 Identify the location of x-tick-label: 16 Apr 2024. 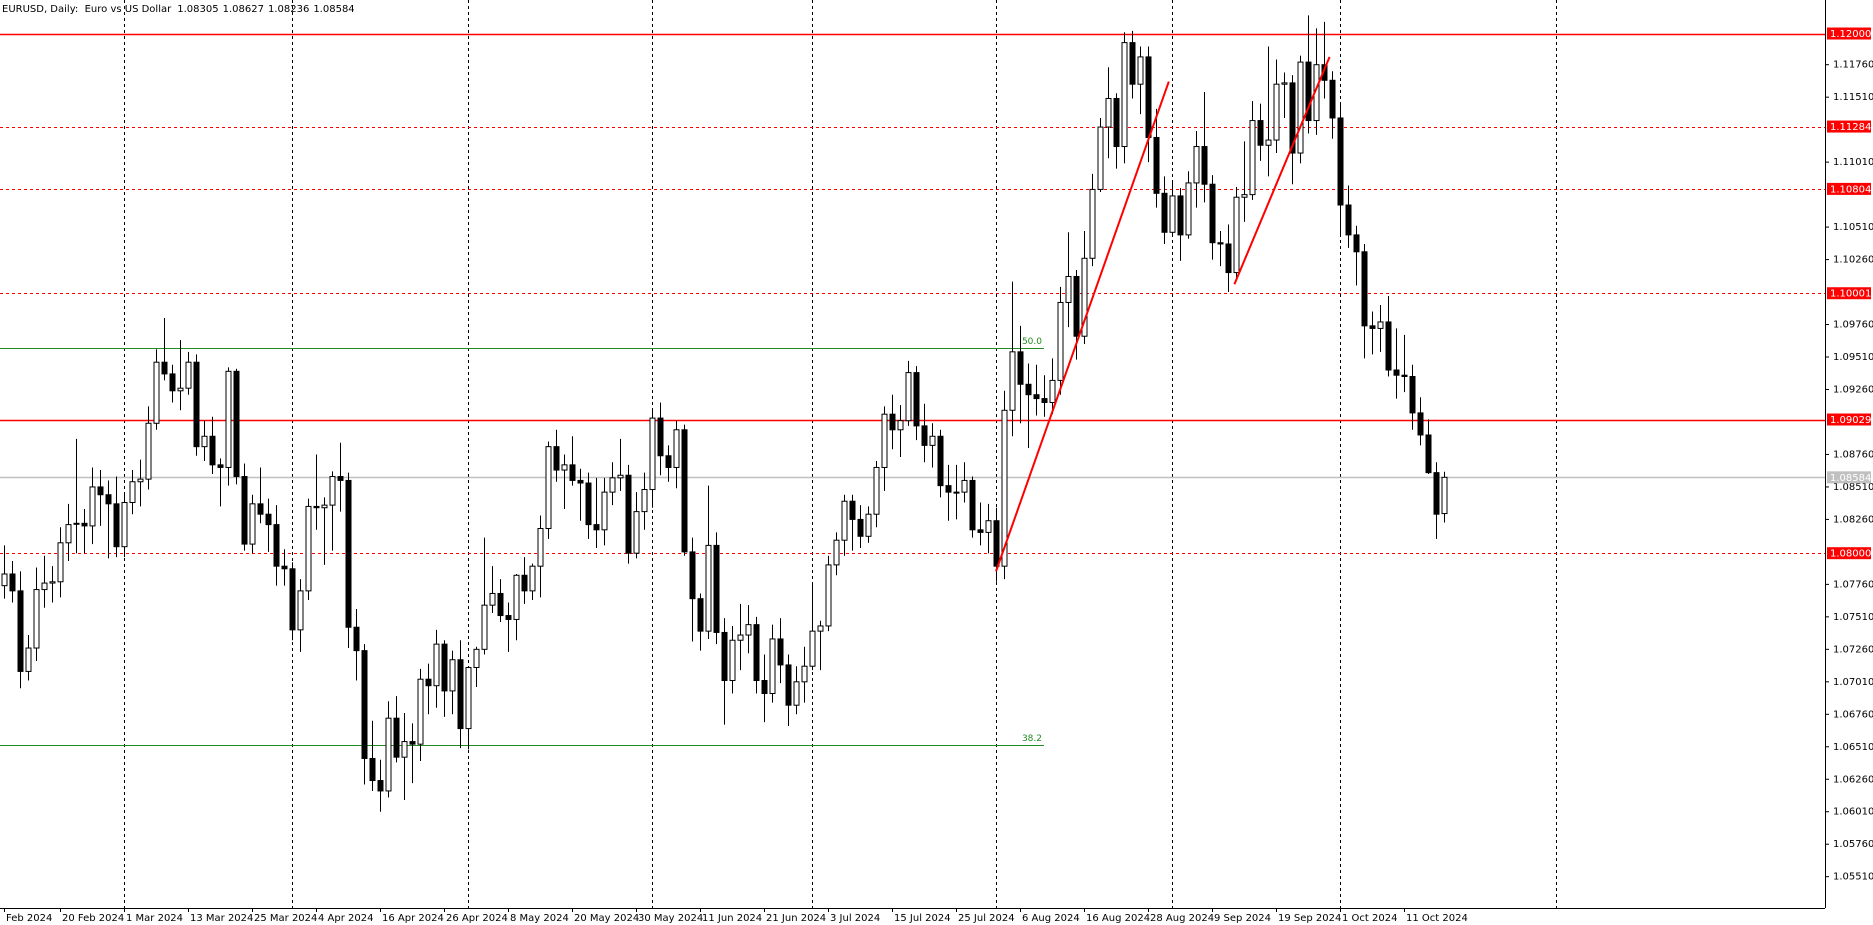
(413, 918).